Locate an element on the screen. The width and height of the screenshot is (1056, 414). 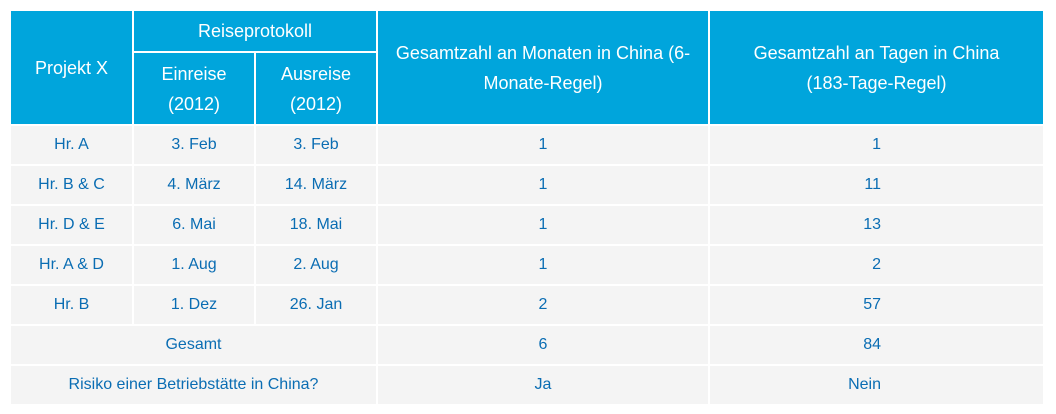
header-exit: Ausreise (2012) is located at coordinates (316, 88).